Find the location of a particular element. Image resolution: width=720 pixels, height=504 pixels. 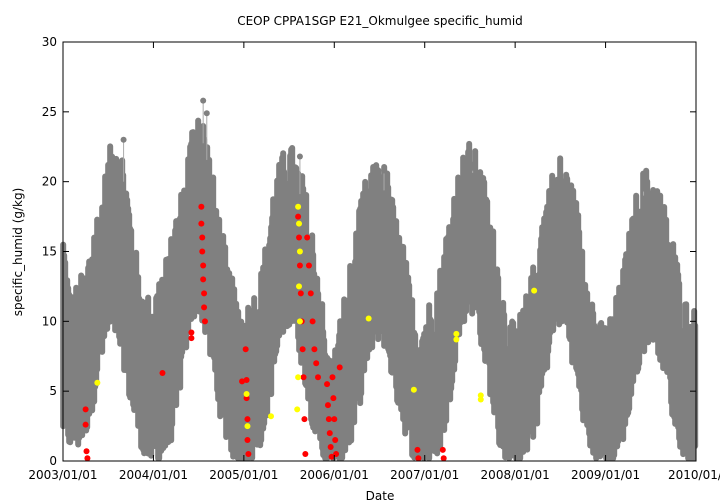

x-axis-label: Date is located at coordinates (380, 496).